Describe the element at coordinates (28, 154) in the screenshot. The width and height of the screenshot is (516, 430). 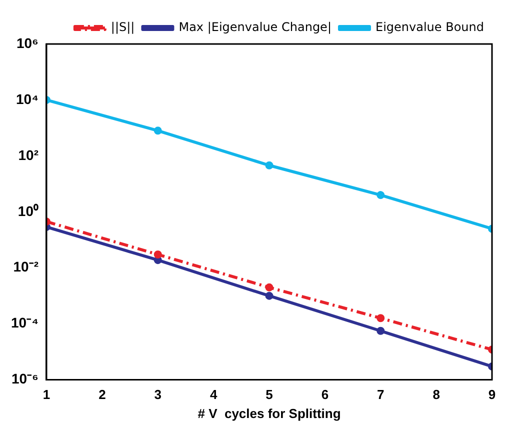
I see `y-tick-label: 10²` at that location.